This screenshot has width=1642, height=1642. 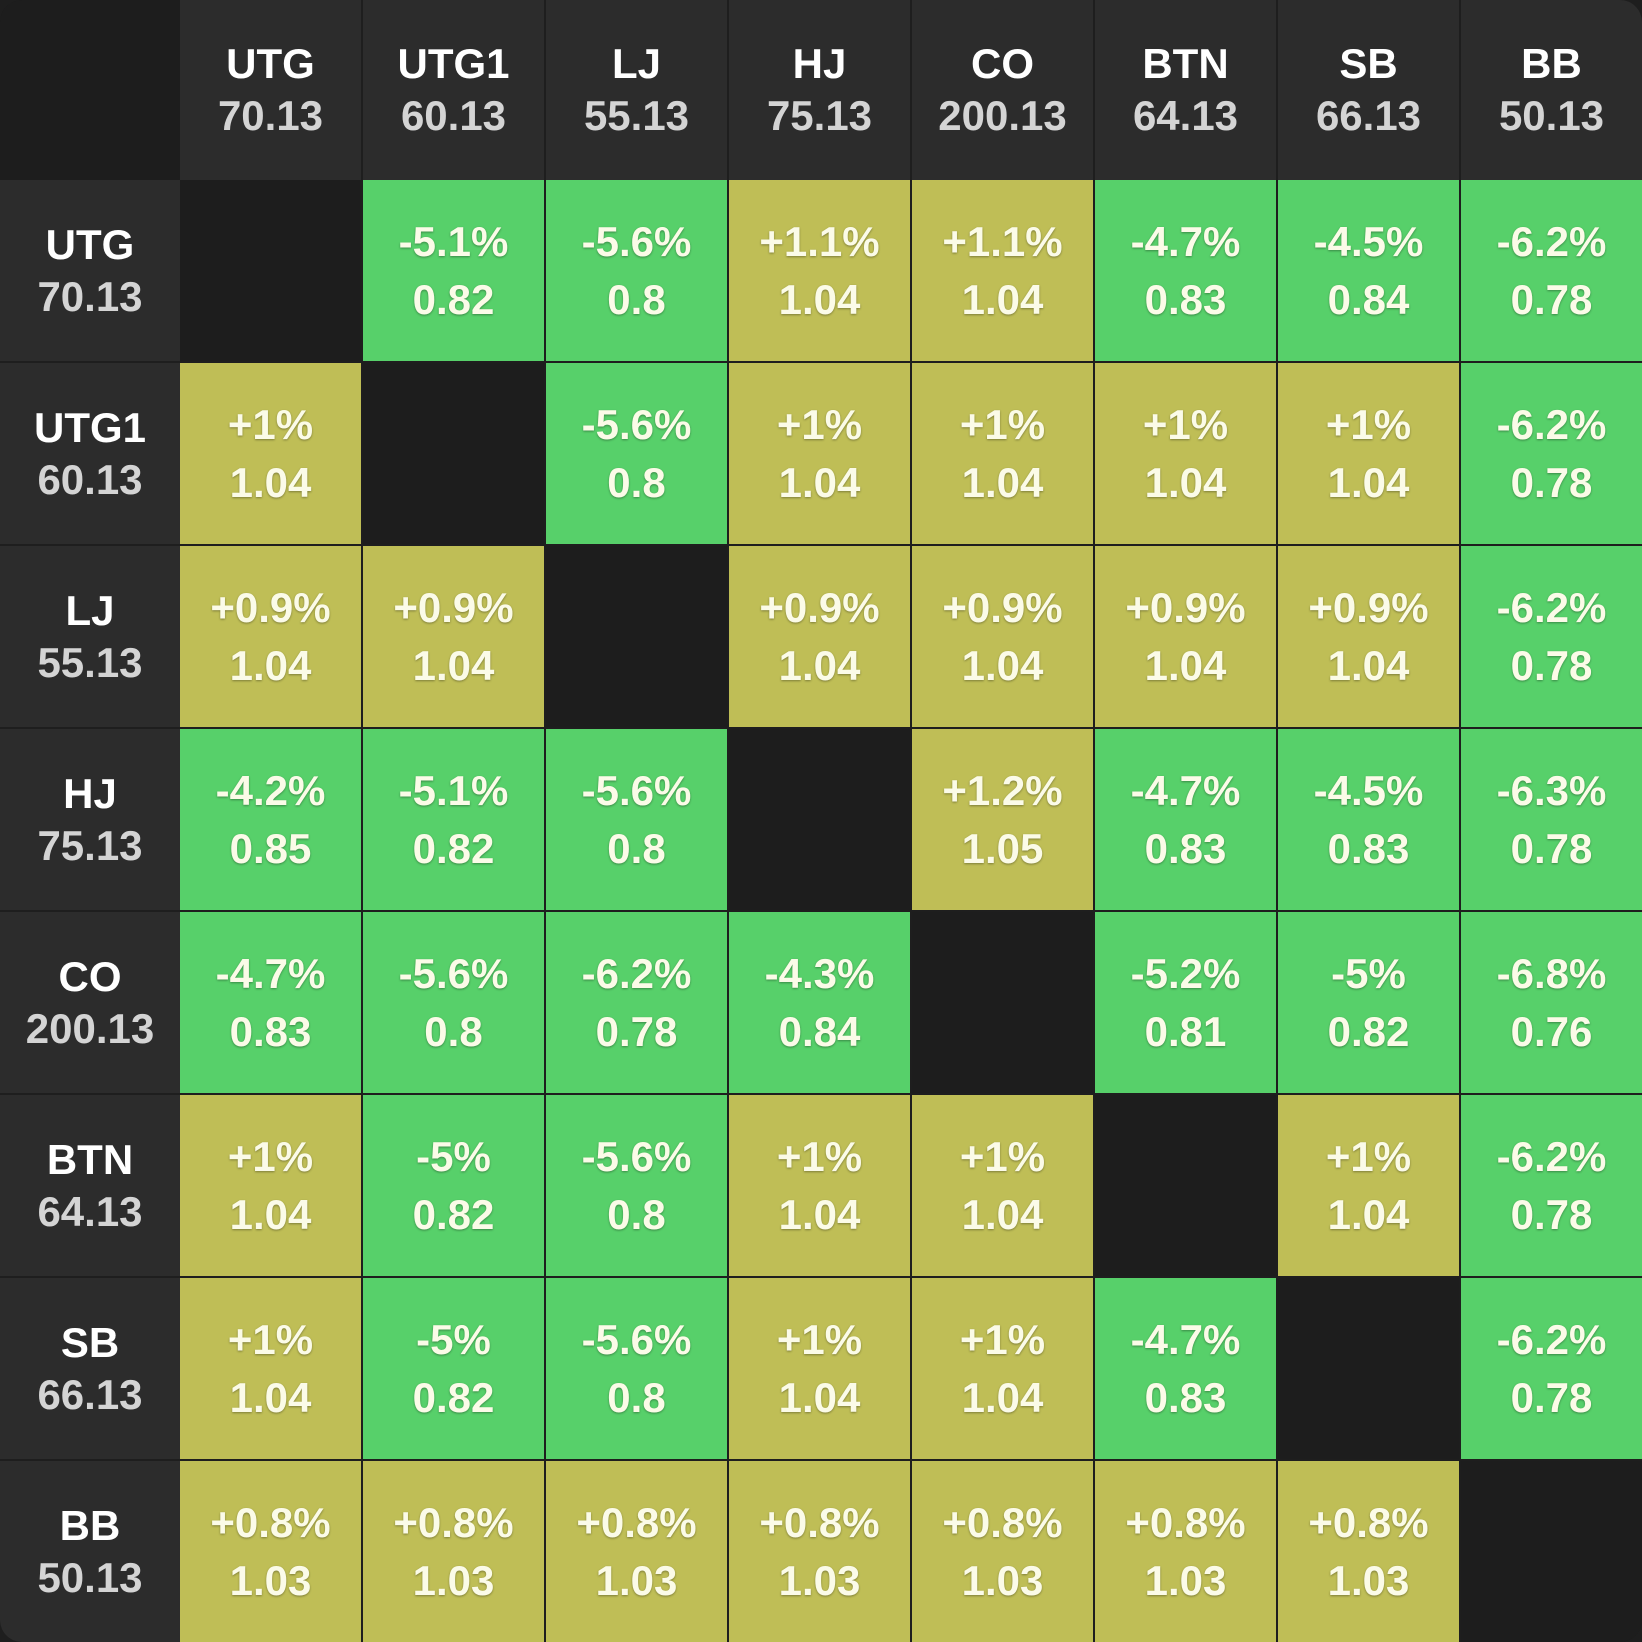 I want to click on cell-ratio-value: 0.76, so click(x=1551, y=1031).